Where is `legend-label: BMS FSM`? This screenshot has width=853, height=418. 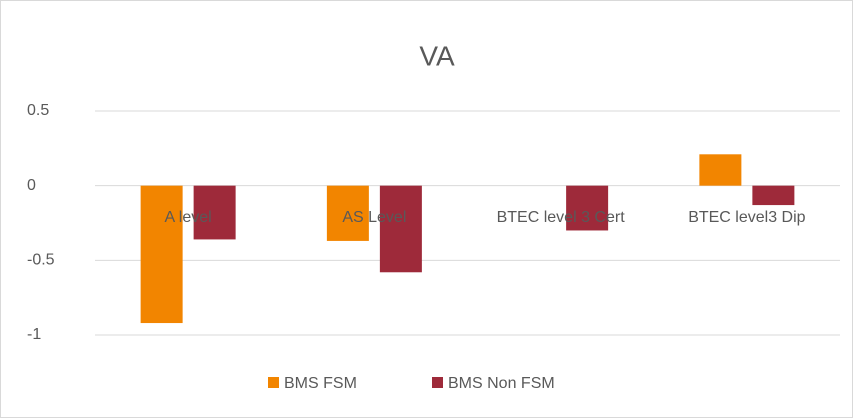
legend-label: BMS FSM is located at coordinates (320, 383).